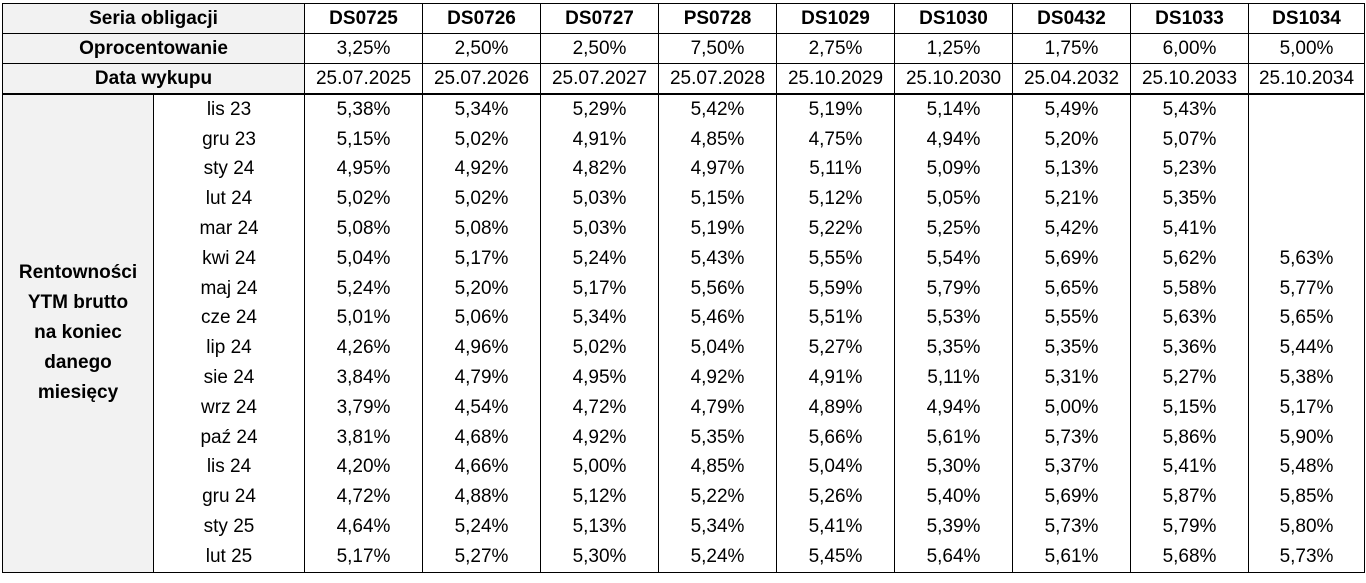  What do you see at coordinates (1307, 79) in the screenshot?
I see `date-cell: 25.10.2034` at bounding box center [1307, 79].